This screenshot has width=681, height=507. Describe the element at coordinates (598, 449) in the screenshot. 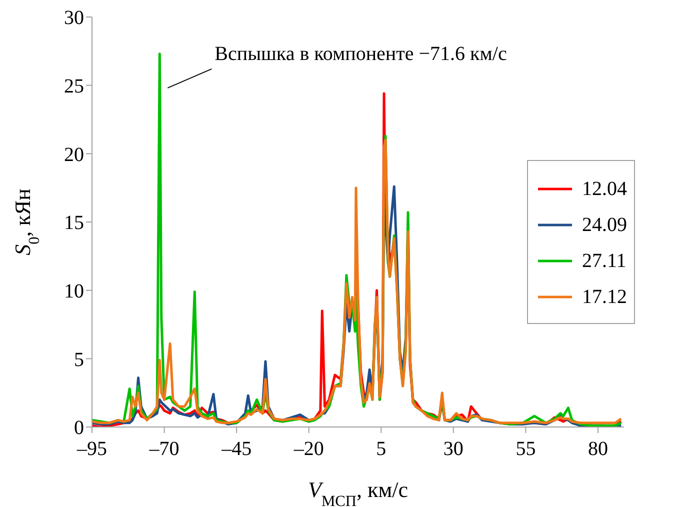

I see `x-tick-label: 80` at that location.